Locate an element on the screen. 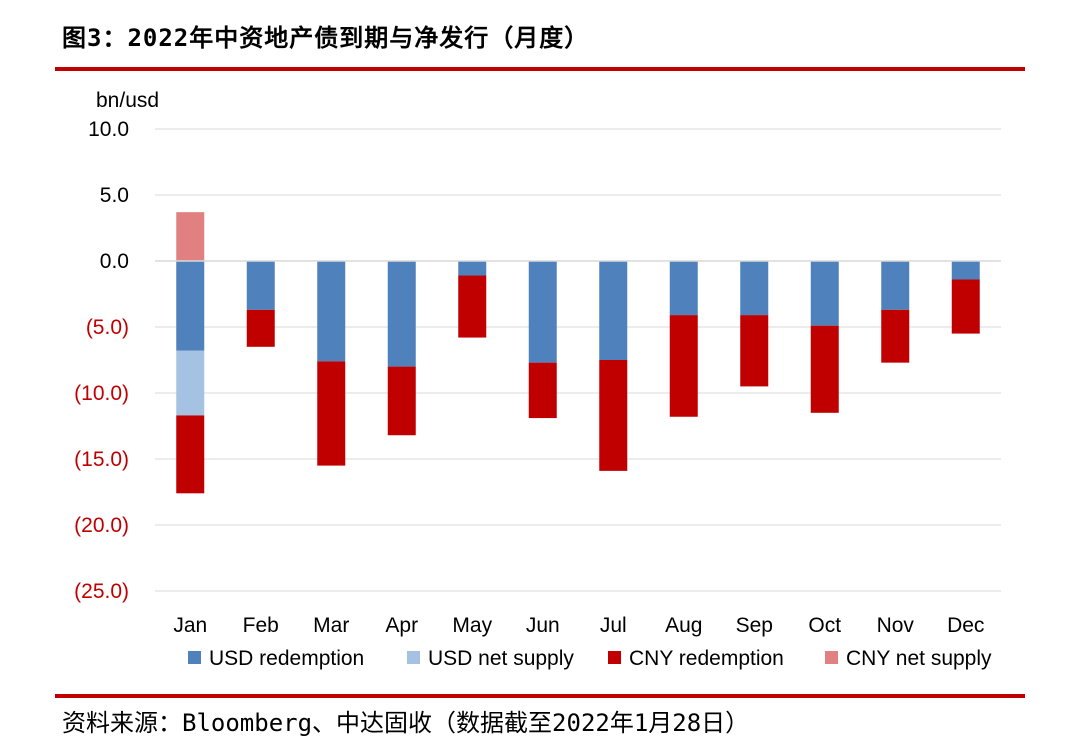 Image resolution: width=1080 pixels, height=741 pixels. bar-usd-redemption-aug is located at coordinates (683, 288).